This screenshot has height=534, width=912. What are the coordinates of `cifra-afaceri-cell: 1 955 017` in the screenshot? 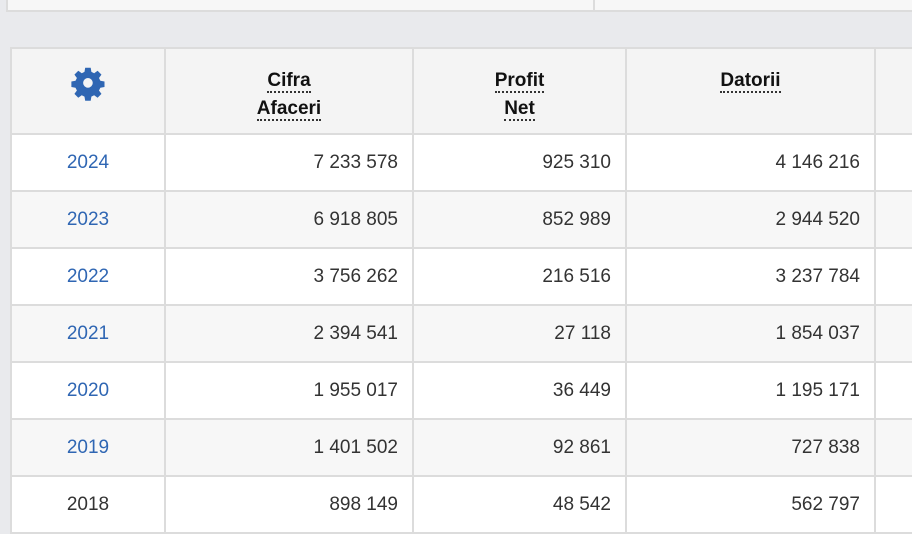 It's located at (289, 390).